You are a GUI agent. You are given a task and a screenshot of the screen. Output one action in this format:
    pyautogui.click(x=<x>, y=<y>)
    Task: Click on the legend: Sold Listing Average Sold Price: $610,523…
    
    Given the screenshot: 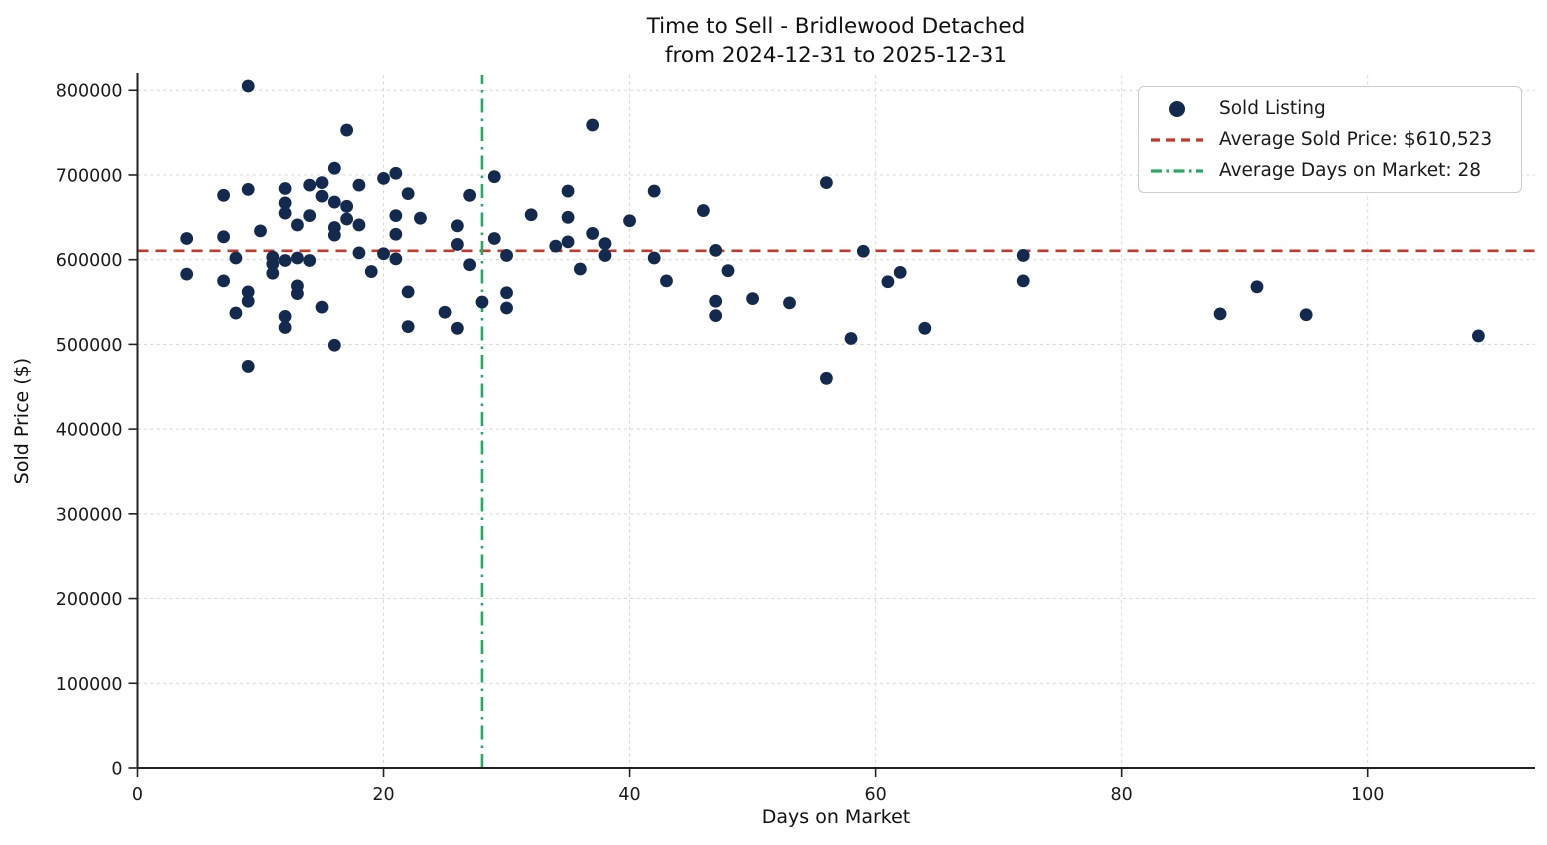 What is the action you would take?
    pyautogui.click(x=1330, y=139)
    